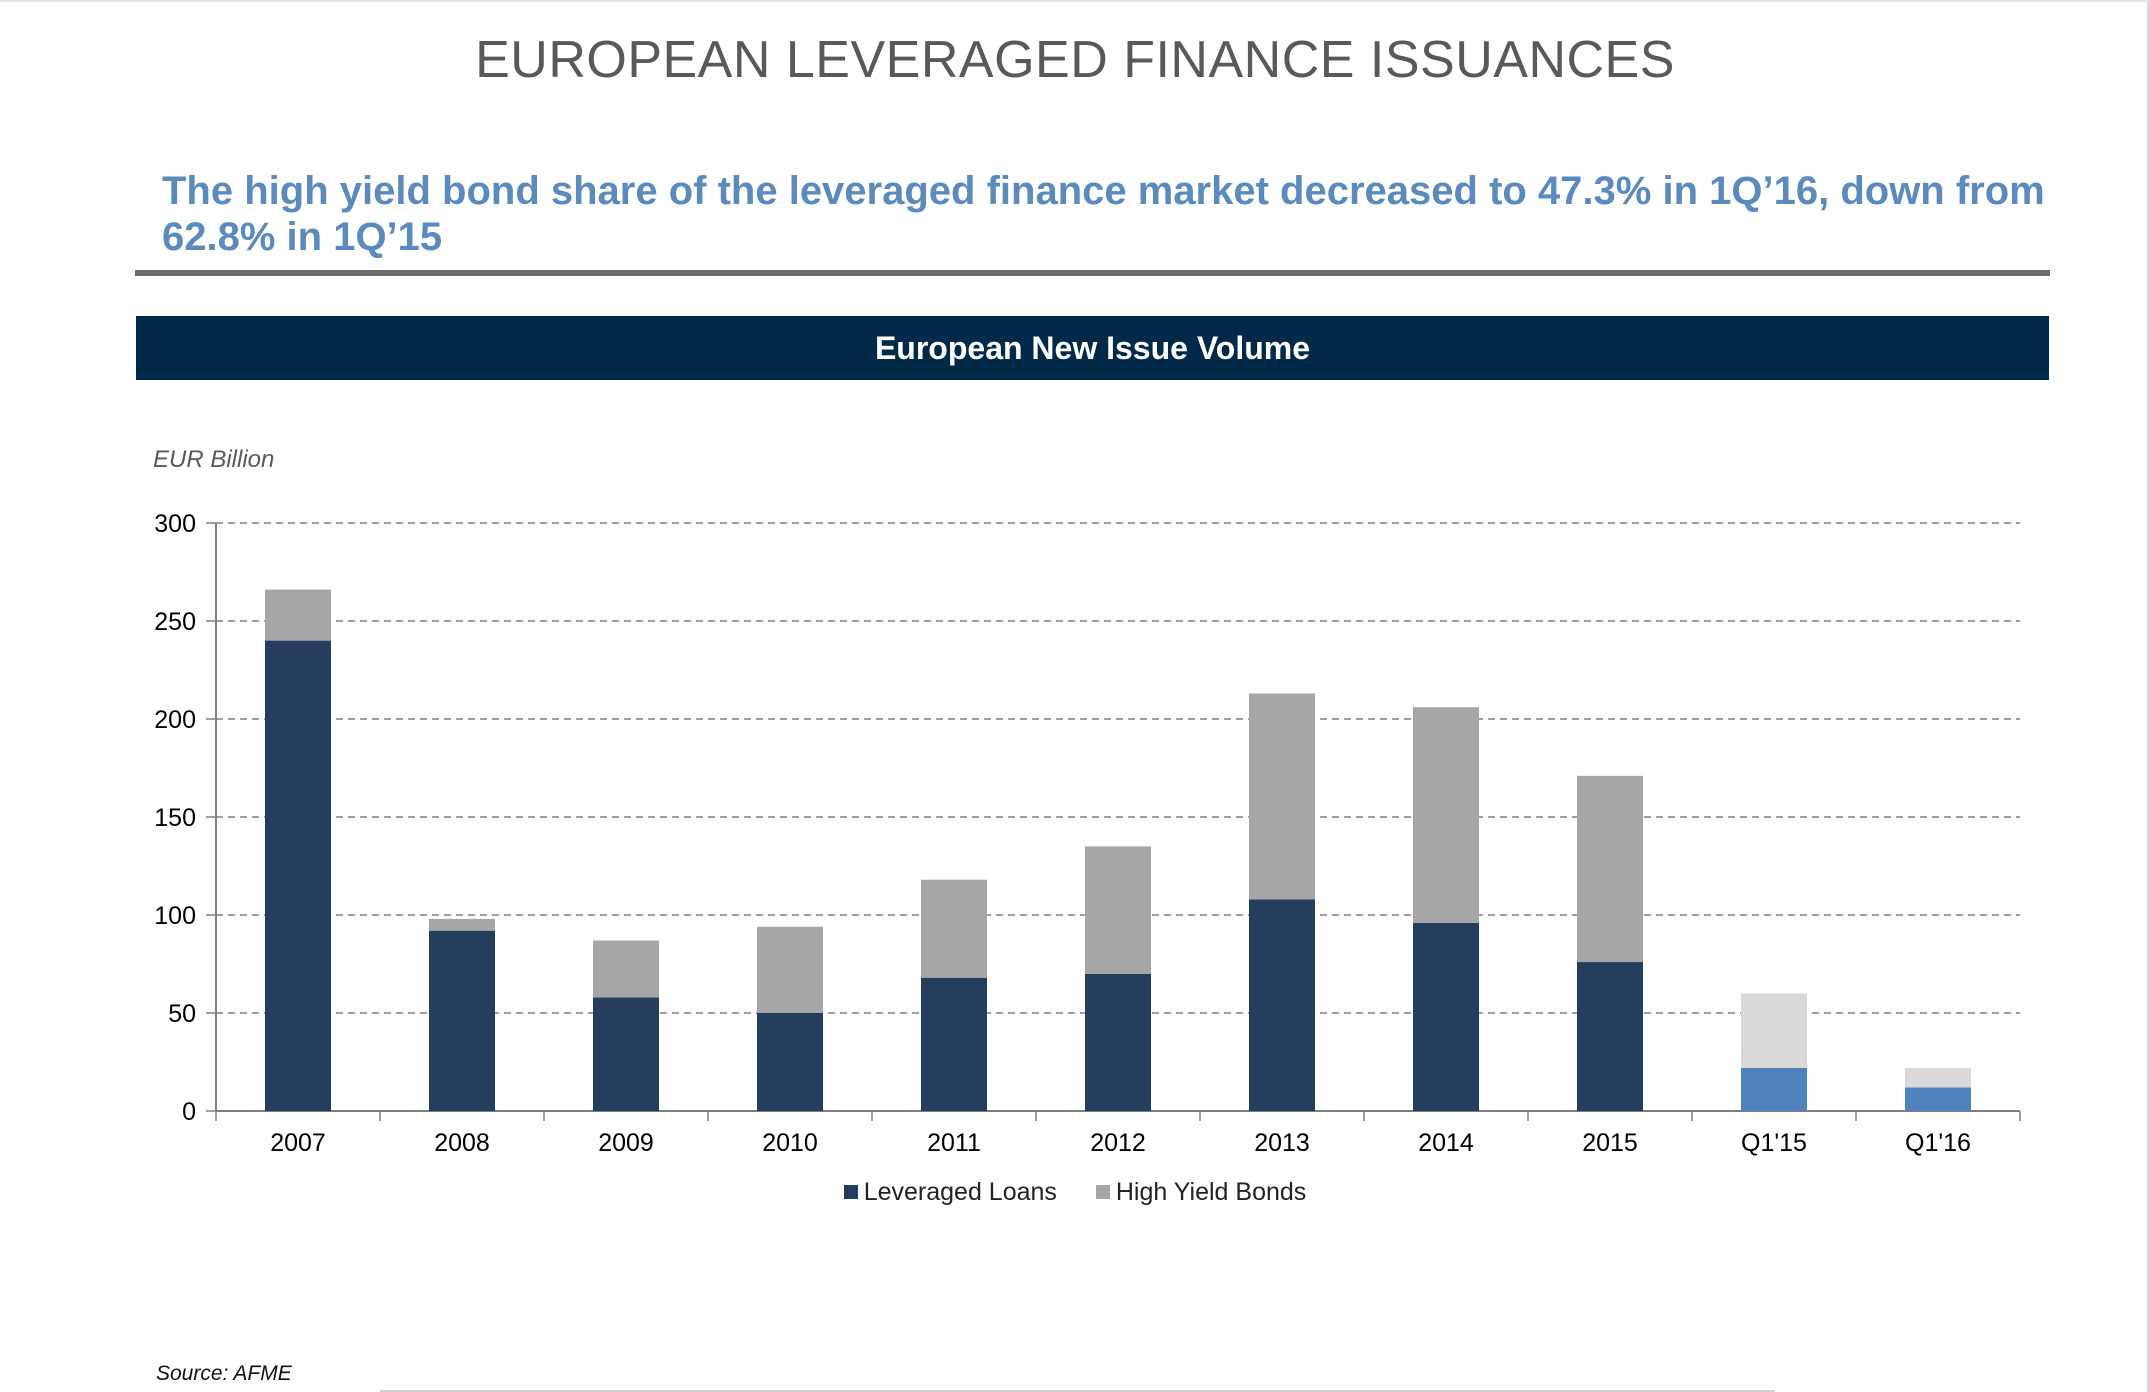 Image resolution: width=2150 pixels, height=1392 pixels. What do you see at coordinates (1774, 1143) in the screenshot?
I see `x-tick-label-q115: Q1'15` at bounding box center [1774, 1143].